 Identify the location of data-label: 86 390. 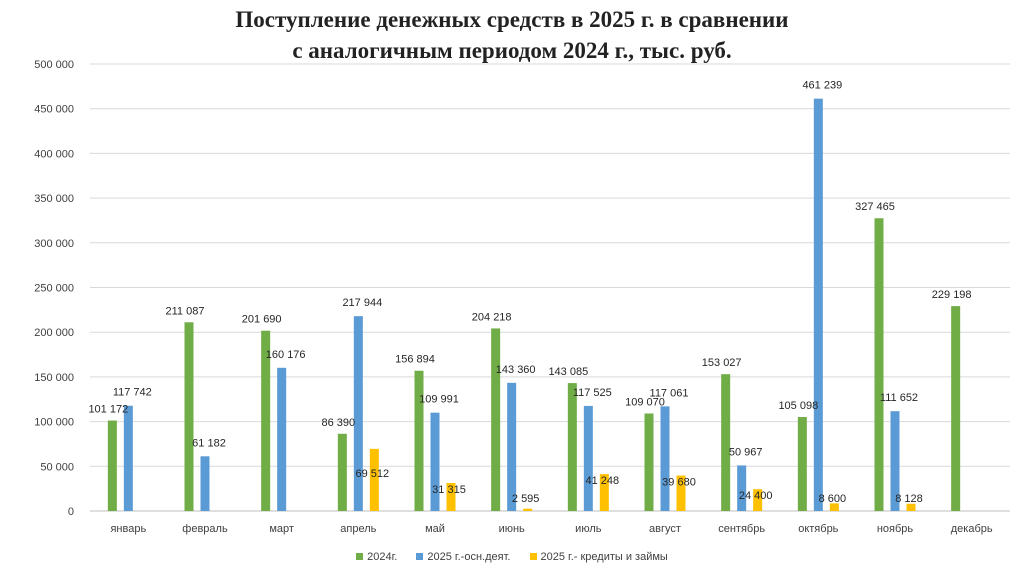
(339, 423).